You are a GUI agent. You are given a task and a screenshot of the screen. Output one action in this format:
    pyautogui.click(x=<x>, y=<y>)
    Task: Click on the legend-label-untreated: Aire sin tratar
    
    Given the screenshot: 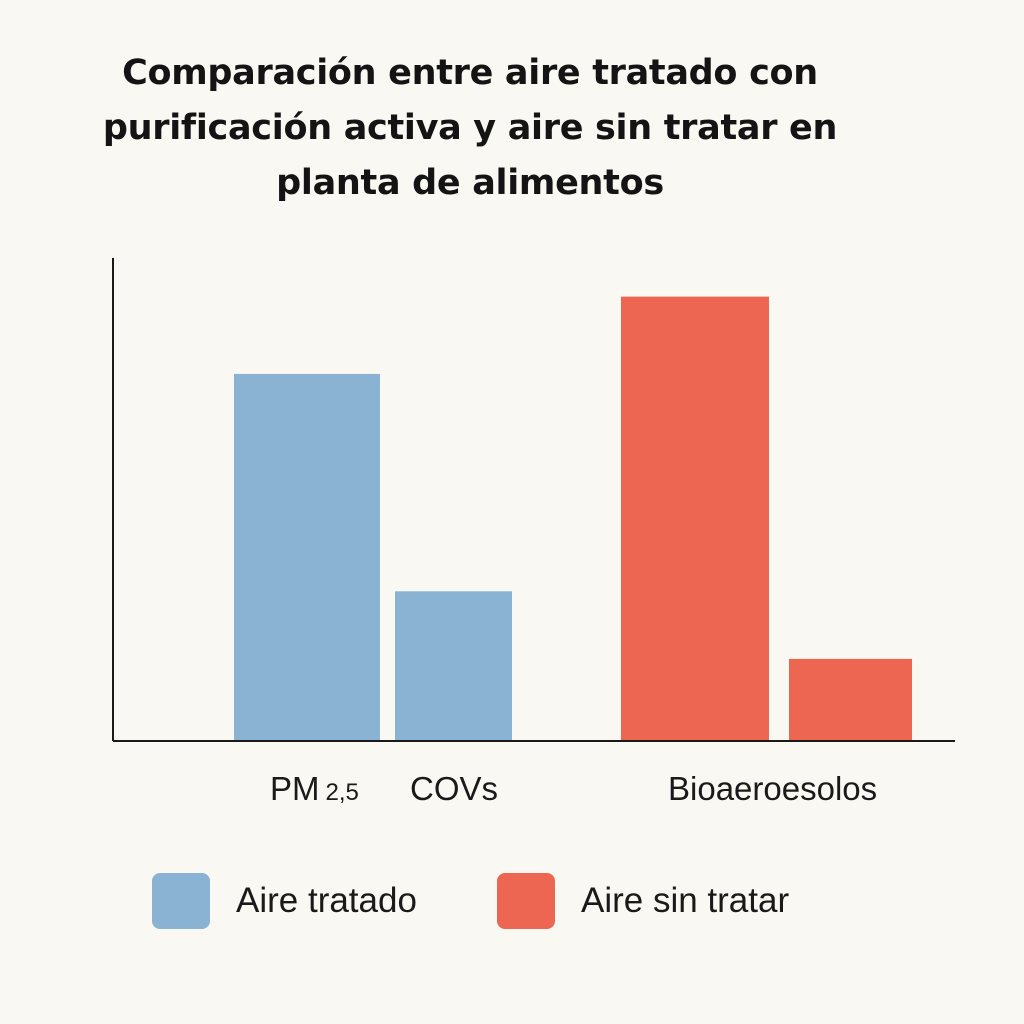 What is the action you would take?
    pyautogui.click(x=685, y=900)
    